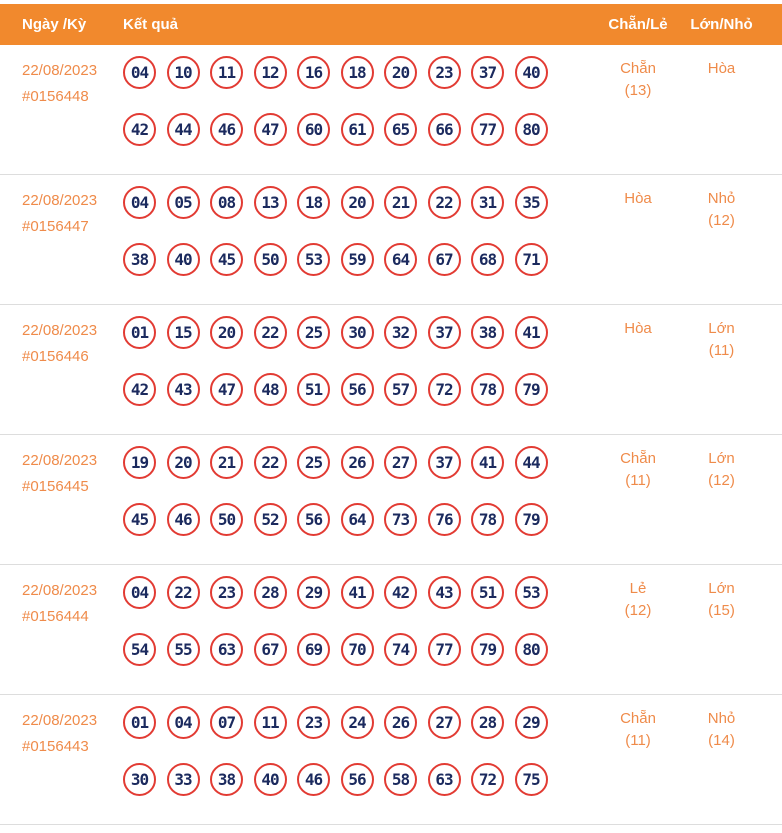 This screenshot has width=782, height=833. What do you see at coordinates (54, 24) in the screenshot?
I see `header-date-period: Ngày /Kỳ` at bounding box center [54, 24].